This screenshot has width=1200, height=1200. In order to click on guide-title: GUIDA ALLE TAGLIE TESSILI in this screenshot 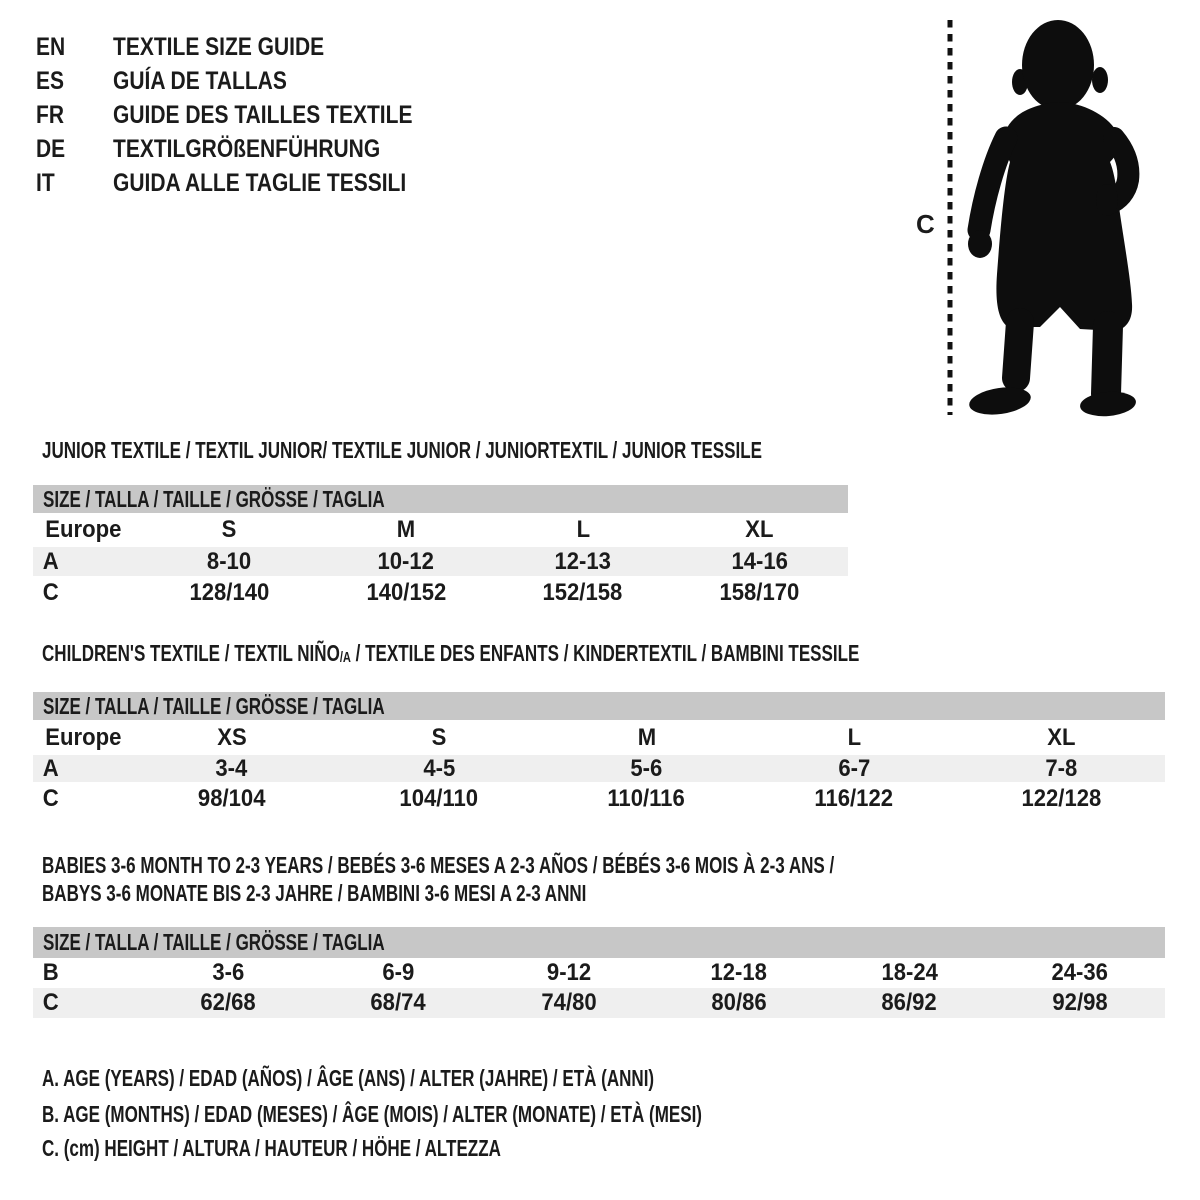, I will do `click(260, 183)`.